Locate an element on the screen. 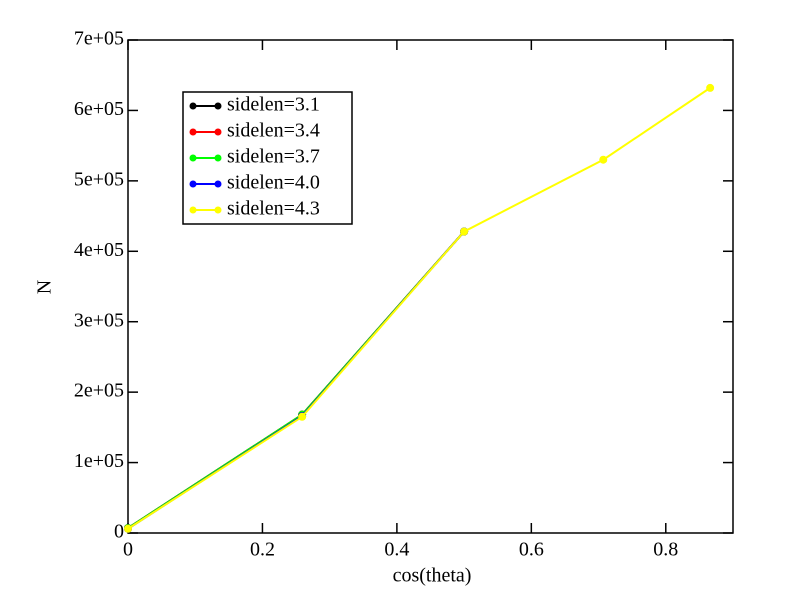  legend-label: sidelen=3.7 is located at coordinates (273, 157).